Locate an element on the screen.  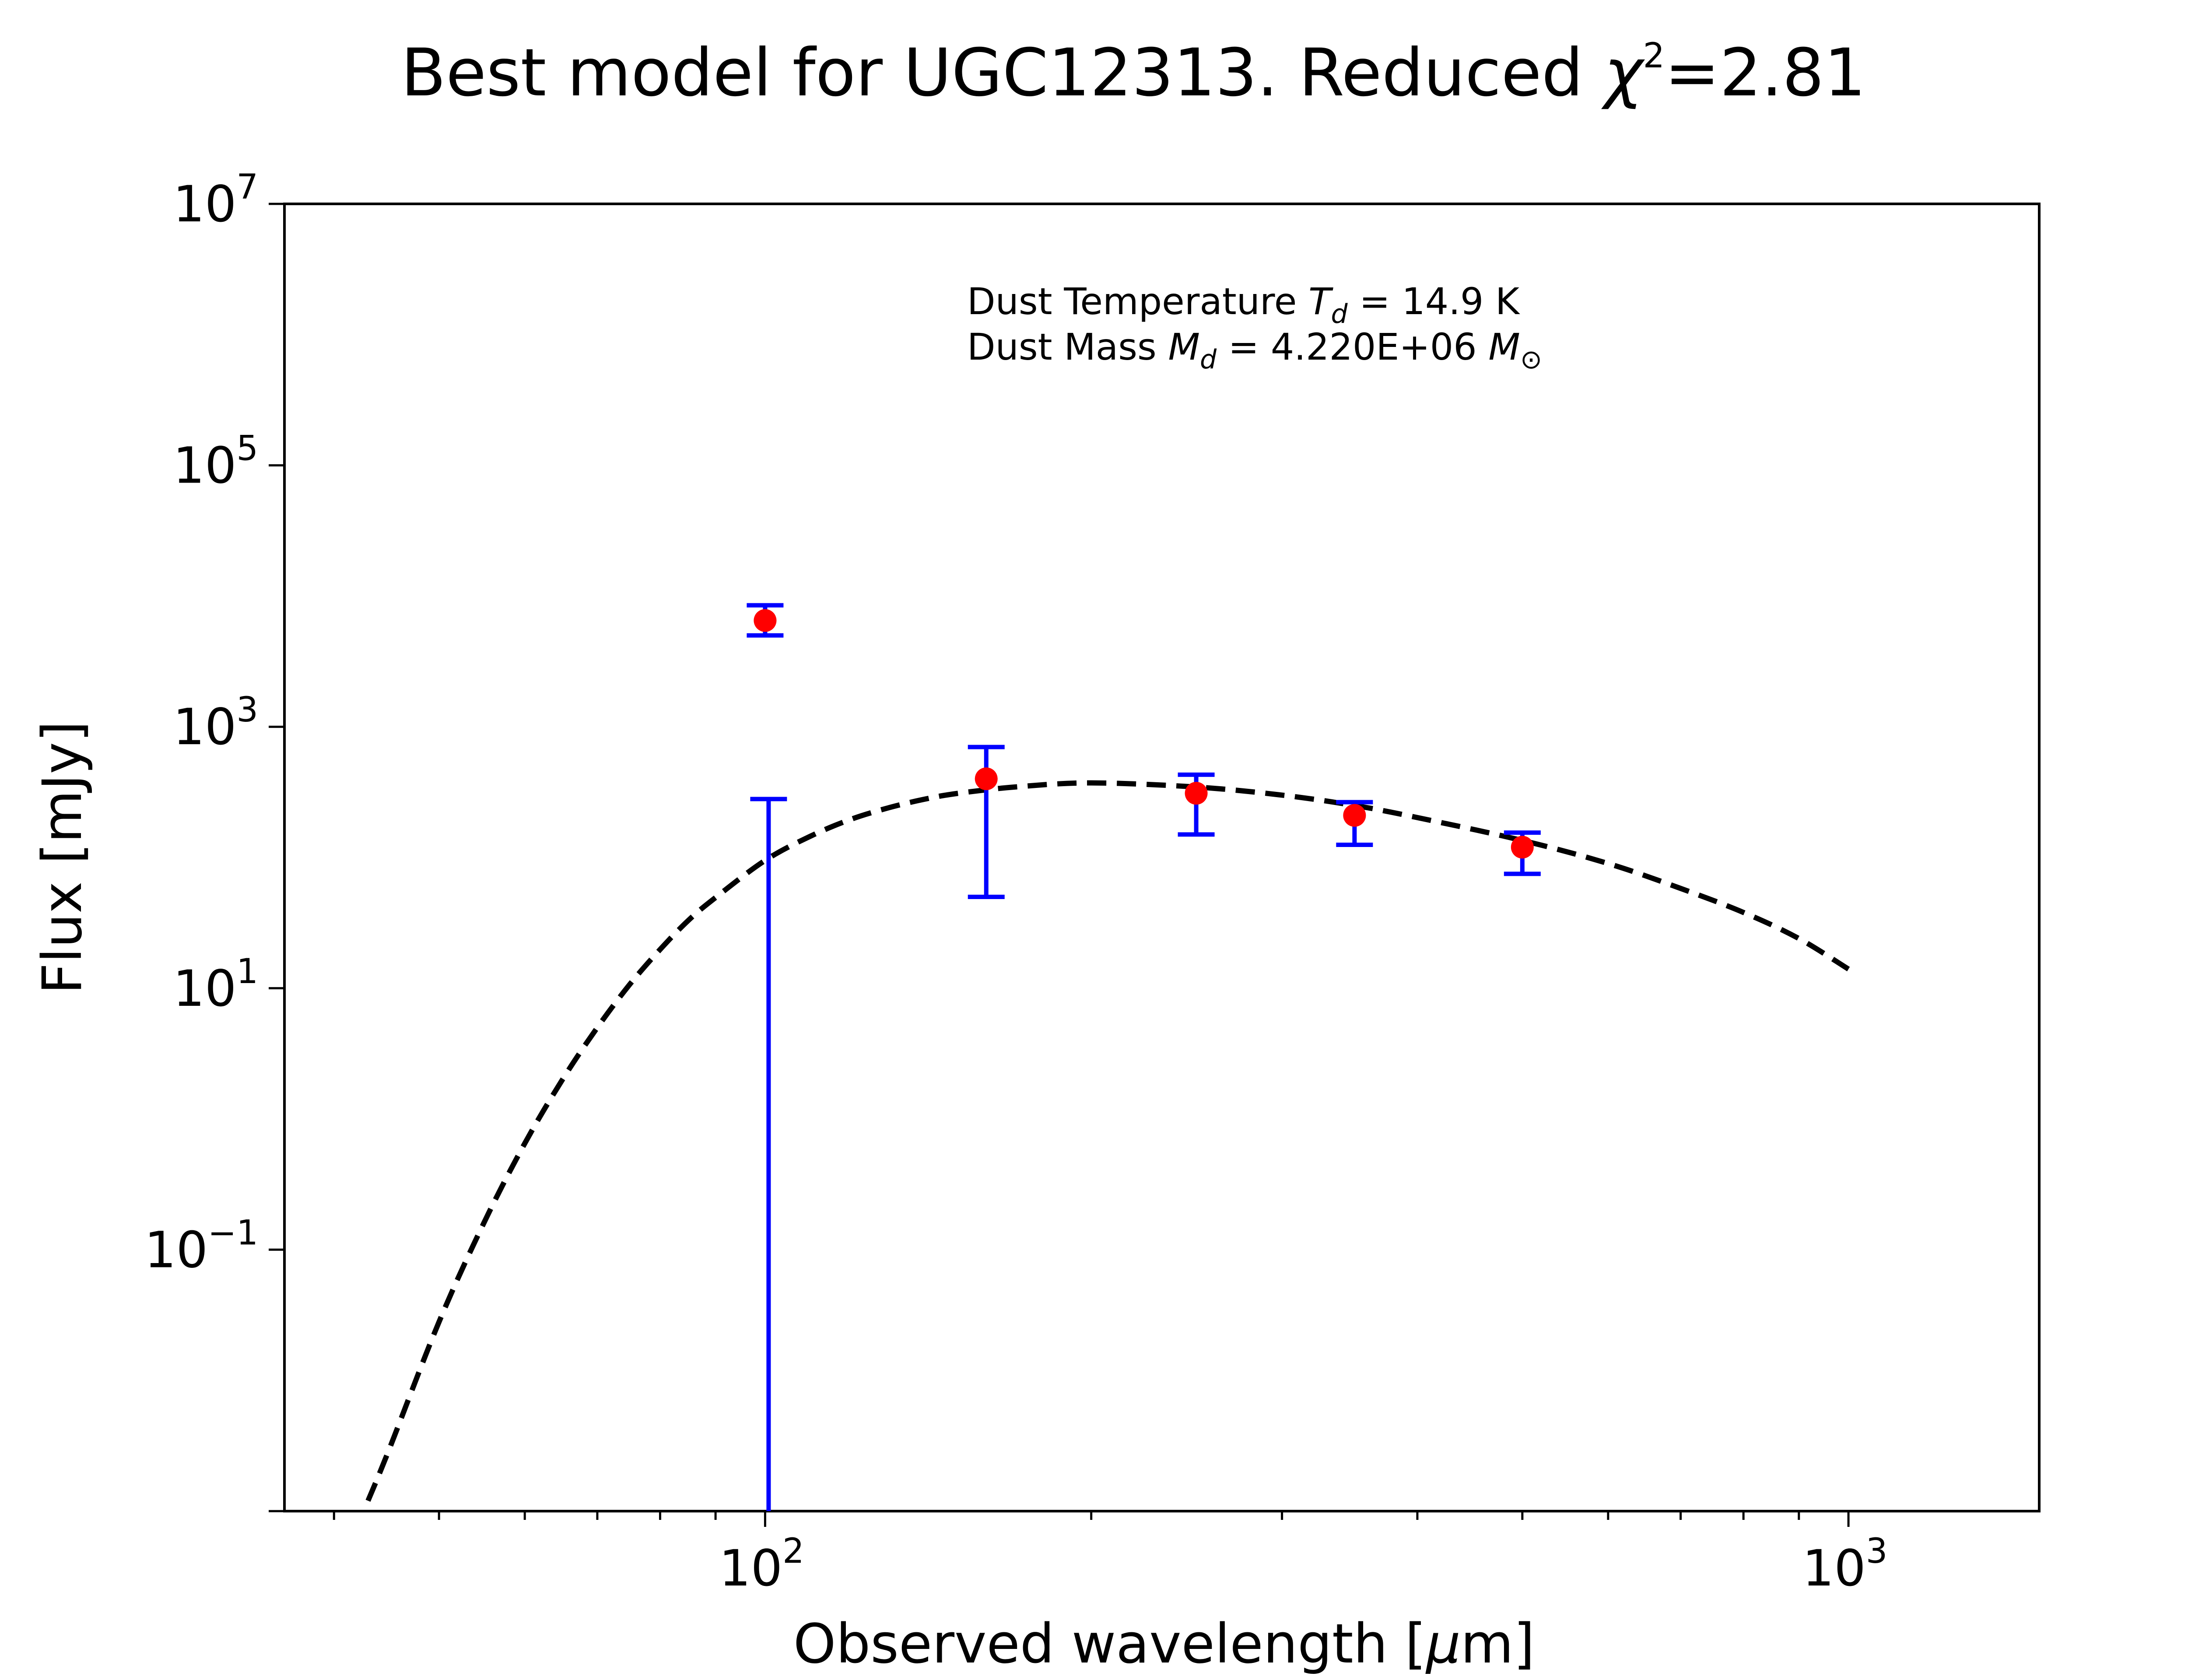
x-tick-label: 102 is located at coordinates (761, 1564).